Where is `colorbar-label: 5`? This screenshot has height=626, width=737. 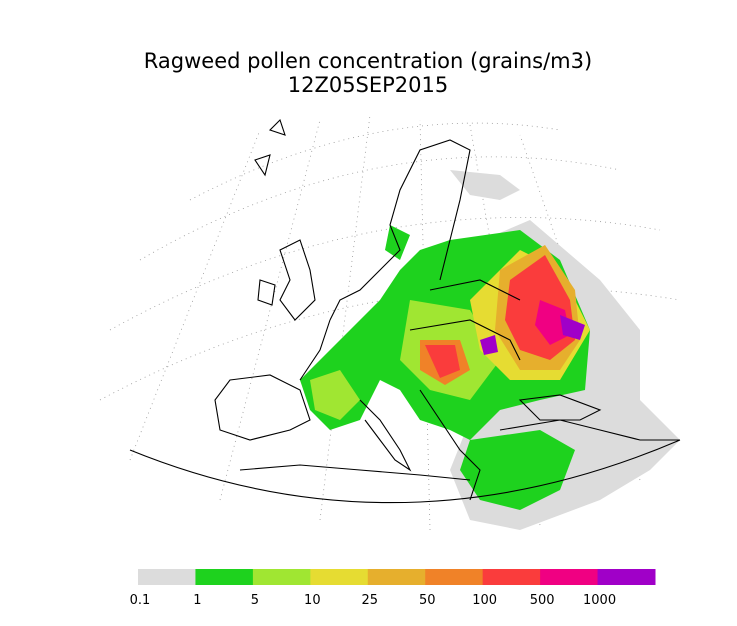
colorbar-label: 5 is located at coordinates (255, 600).